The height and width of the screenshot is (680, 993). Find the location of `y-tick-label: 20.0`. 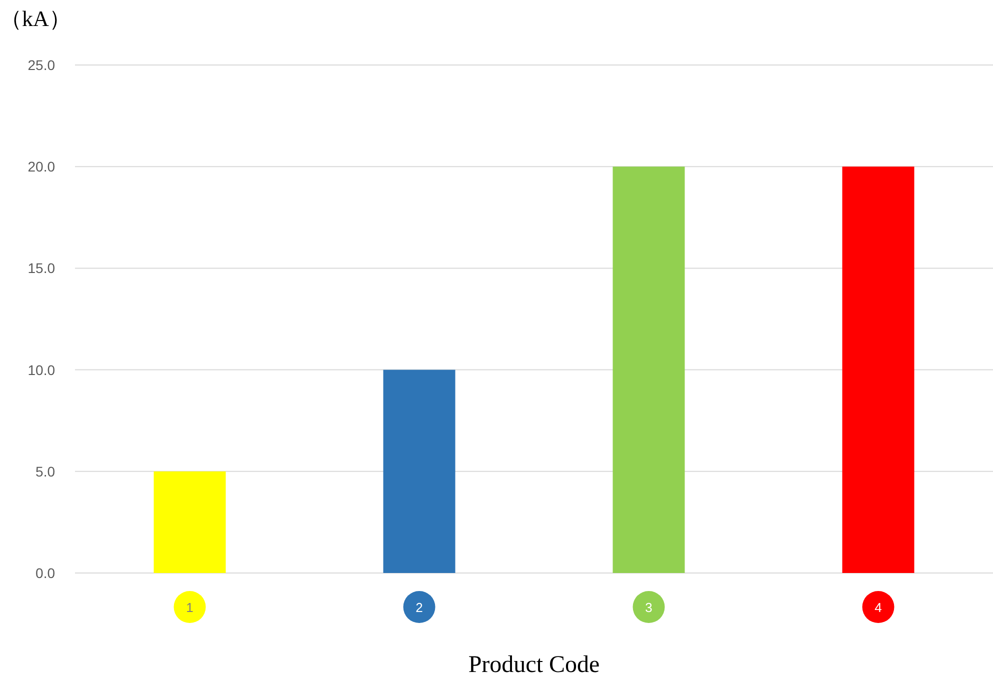

y-tick-label: 20.0 is located at coordinates (42, 166).